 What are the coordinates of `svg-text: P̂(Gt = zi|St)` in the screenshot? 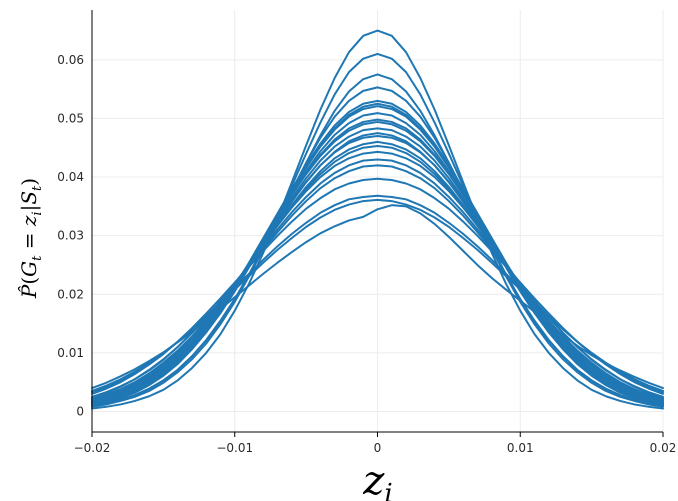 It's located at (31, 238).